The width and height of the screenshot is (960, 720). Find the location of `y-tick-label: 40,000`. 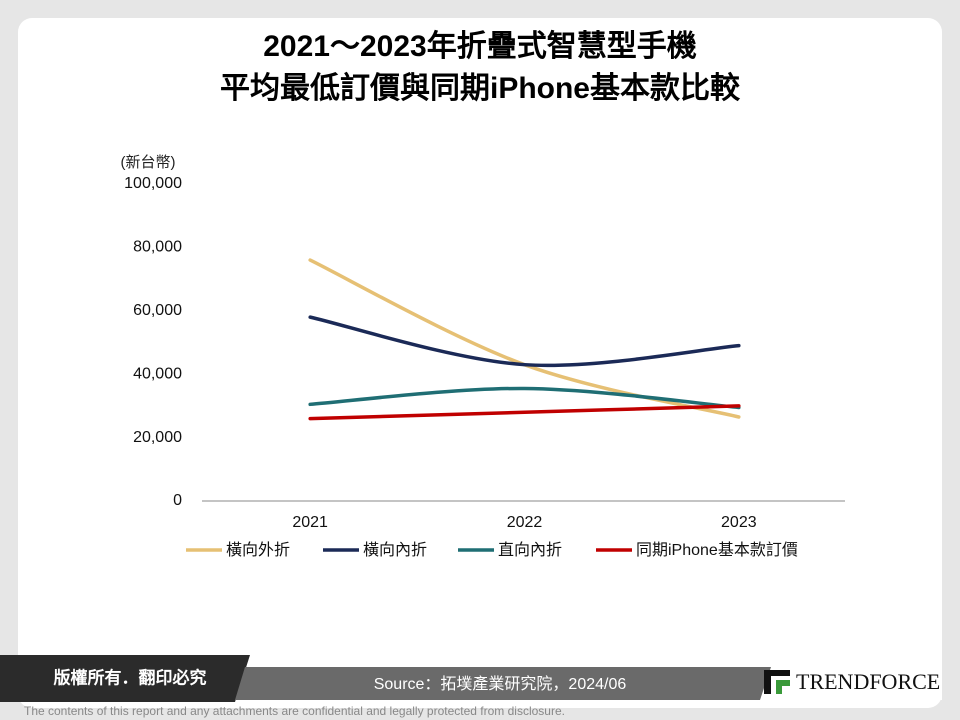

y-tick-label: 40,000 is located at coordinates (157, 373).